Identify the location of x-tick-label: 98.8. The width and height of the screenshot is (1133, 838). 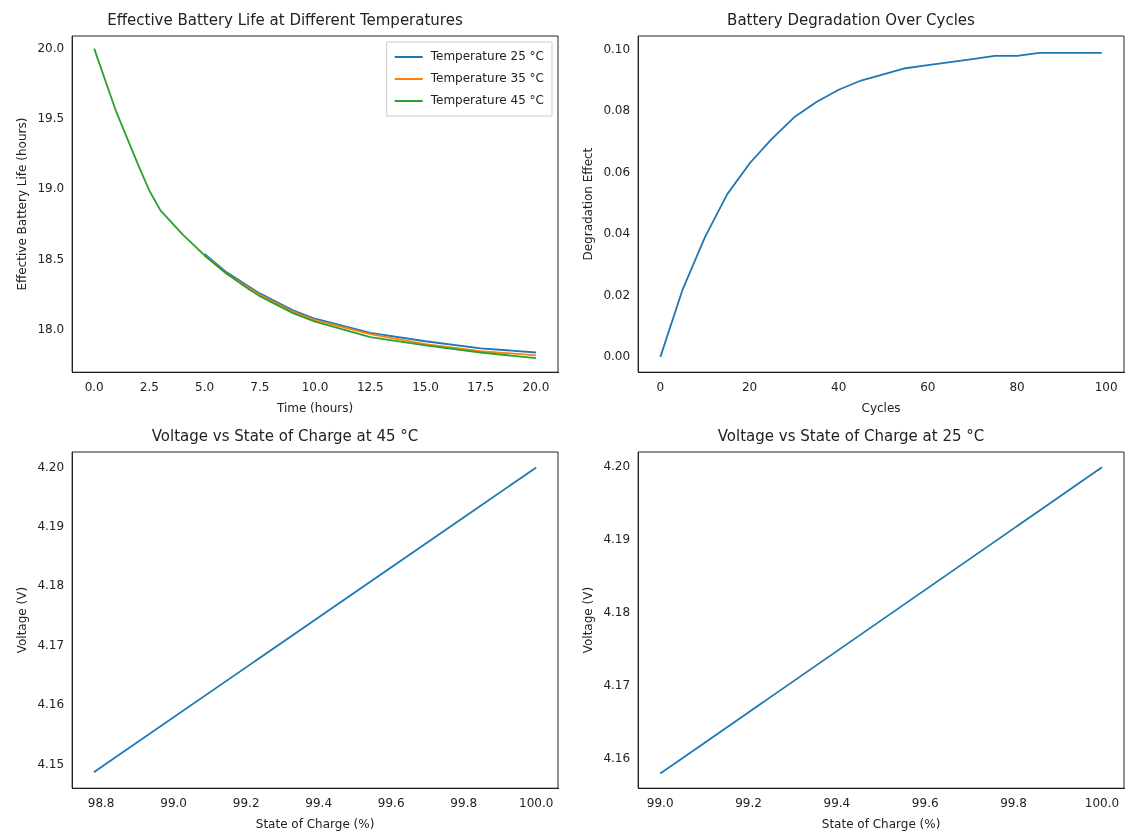
(101, 802).